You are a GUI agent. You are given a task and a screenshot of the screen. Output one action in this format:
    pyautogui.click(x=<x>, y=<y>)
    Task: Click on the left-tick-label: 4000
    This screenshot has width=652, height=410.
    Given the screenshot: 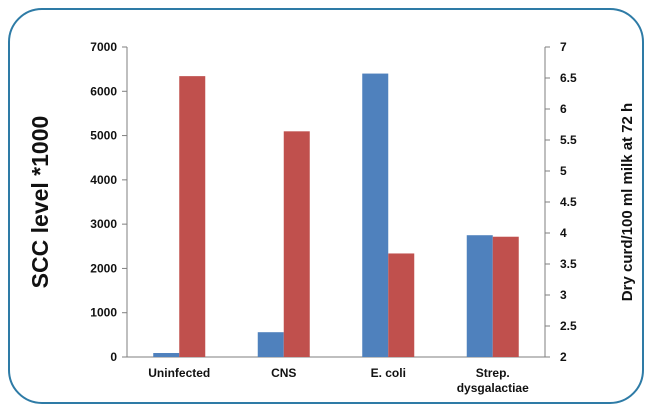 What is the action you would take?
    pyautogui.click(x=103, y=180)
    